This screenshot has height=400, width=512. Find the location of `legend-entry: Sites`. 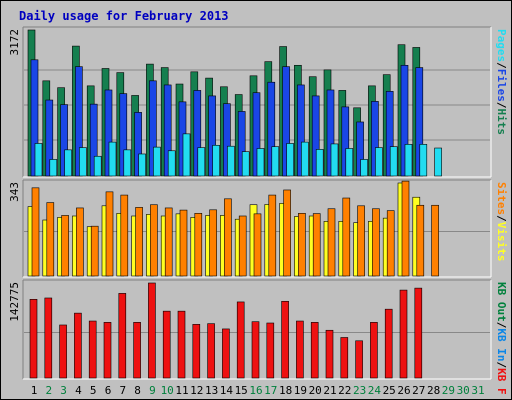

legend-entry: Sites is located at coordinates (501, 198).